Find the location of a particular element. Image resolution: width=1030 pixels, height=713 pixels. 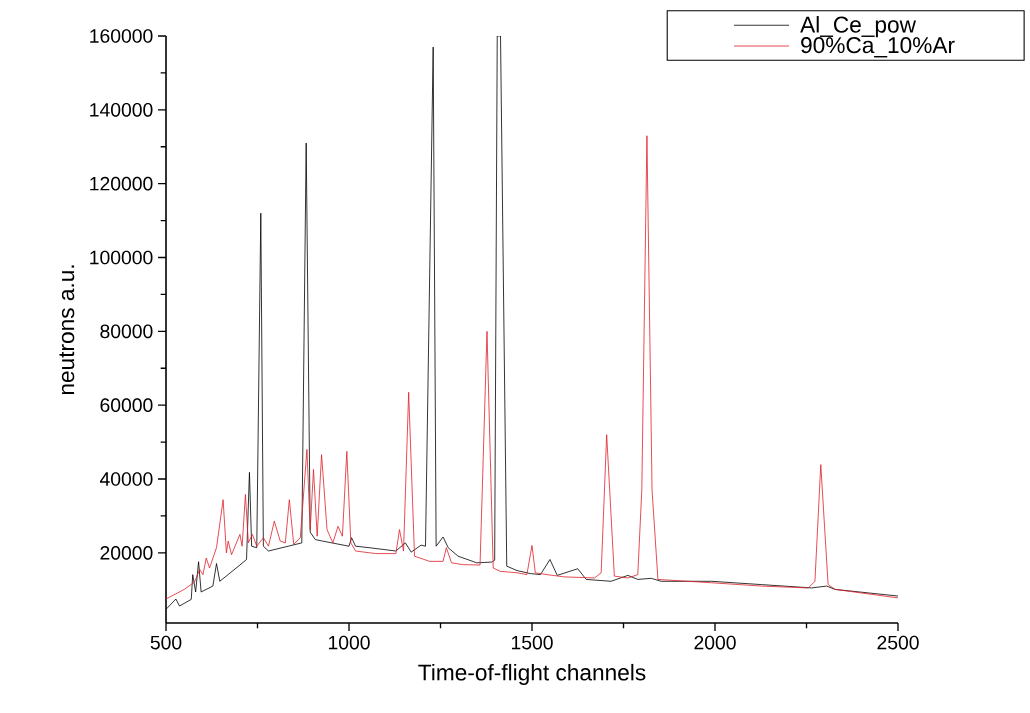

x-tick-label: 2000 is located at coordinates (715, 642).